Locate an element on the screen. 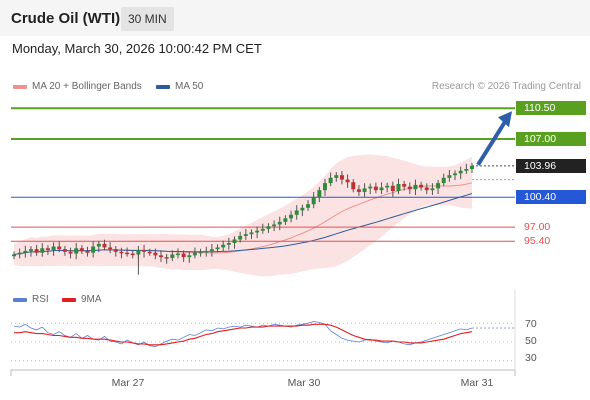  legend-bollinger-label: MA 20 + Bollinger Bands is located at coordinates (87, 86).